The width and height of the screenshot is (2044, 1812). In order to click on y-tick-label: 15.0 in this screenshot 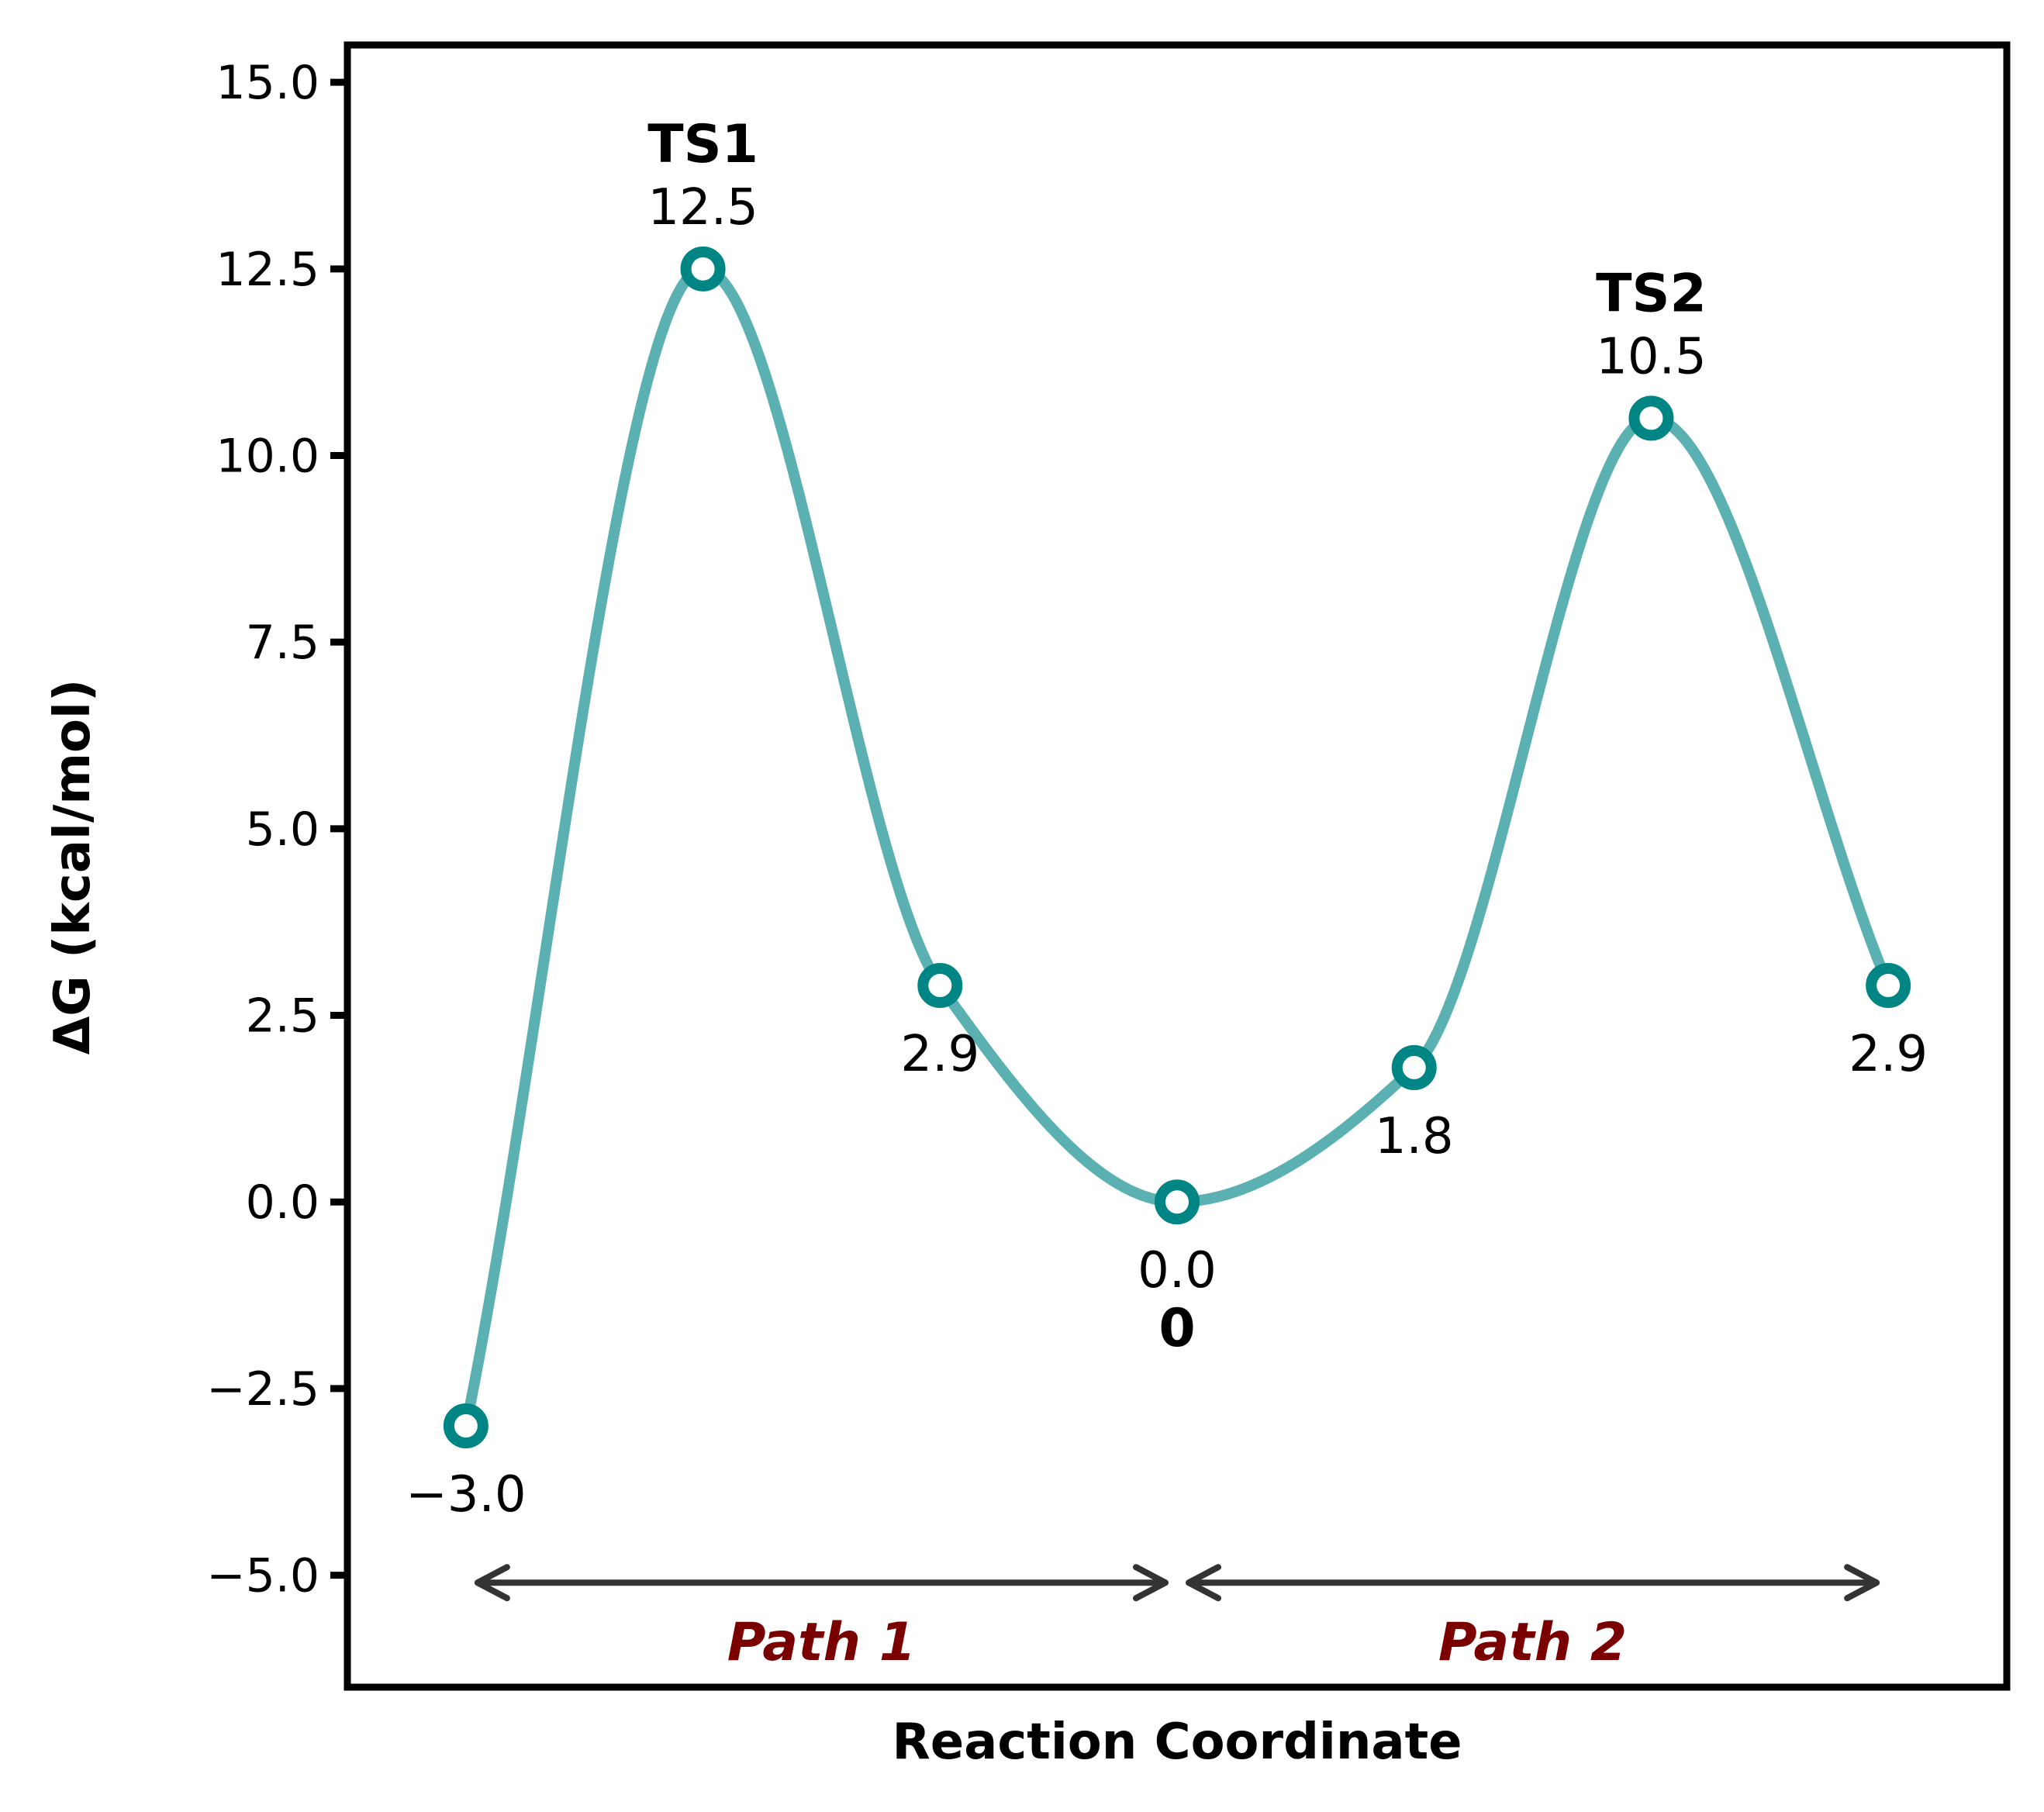, I will do `click(267, 83)`.